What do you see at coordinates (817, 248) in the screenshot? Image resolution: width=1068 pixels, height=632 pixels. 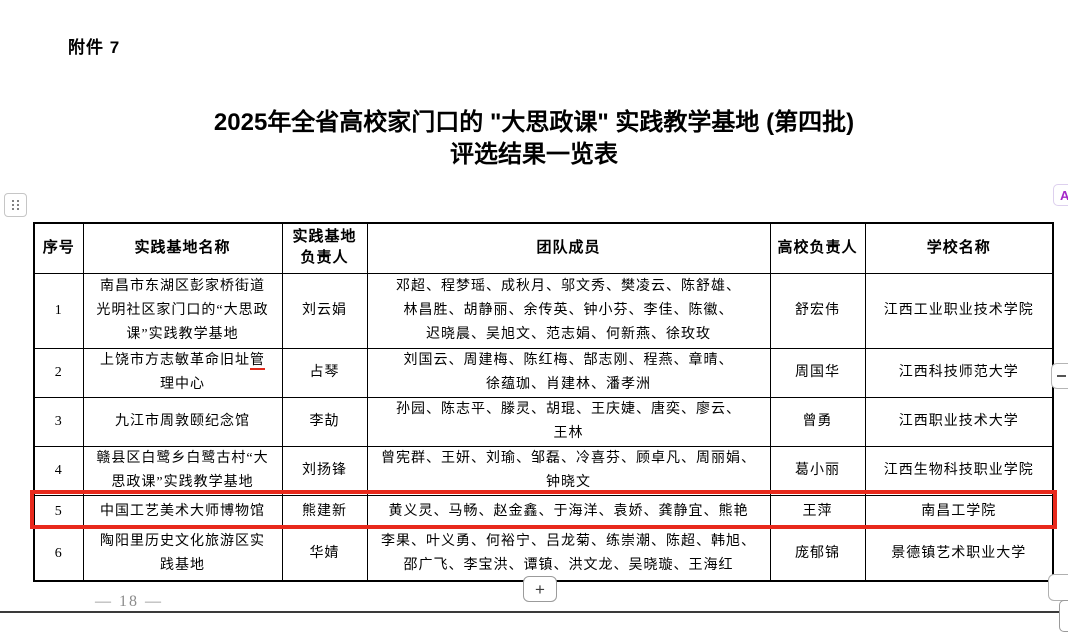 I see `column-header: 高校负责人` at bounding box center [817, 248].